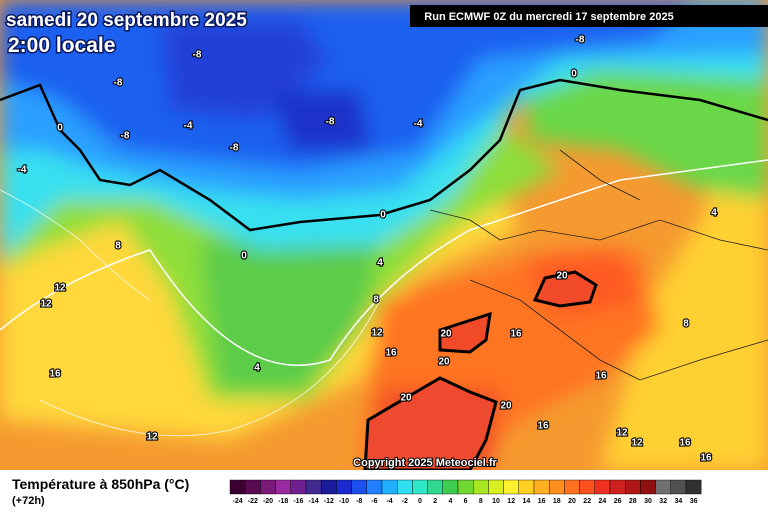  I want to click on colorbar-label: 8, so click(481, 501).